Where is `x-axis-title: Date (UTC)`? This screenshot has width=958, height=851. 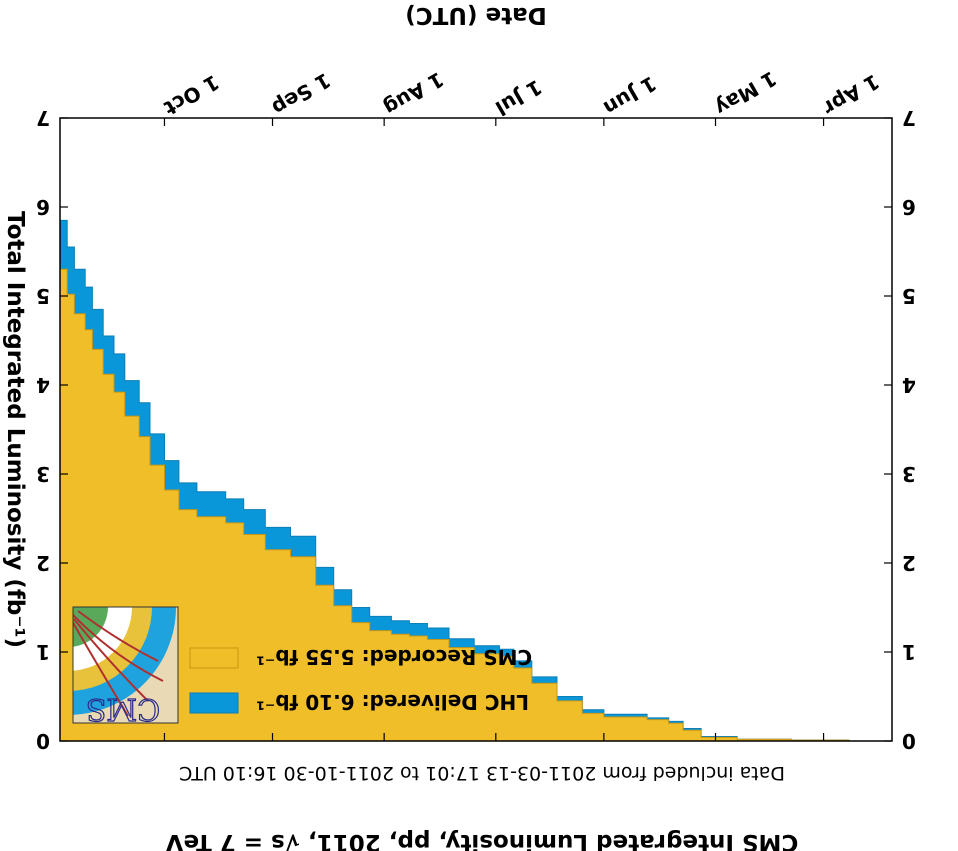 x-axis-title: Date (UTC) is located at coordinates (475, 15).